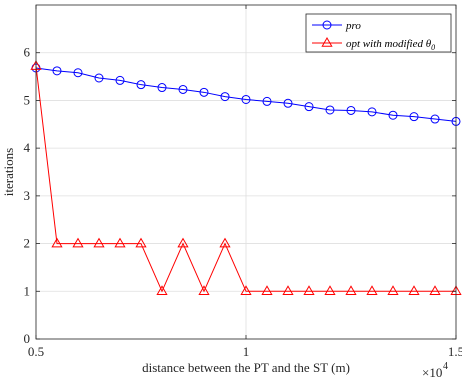  I want to click on legend-label-opt-subscript: 0, so click(433, 47).